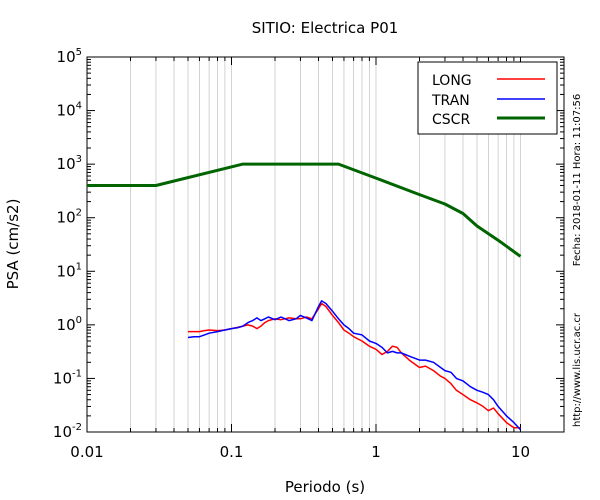  What do you see at coordinates (577, 369) in the screenshot?
I see `source-url: http://www.lis.ucr.ac.cr` at bounding box center [577, 369].